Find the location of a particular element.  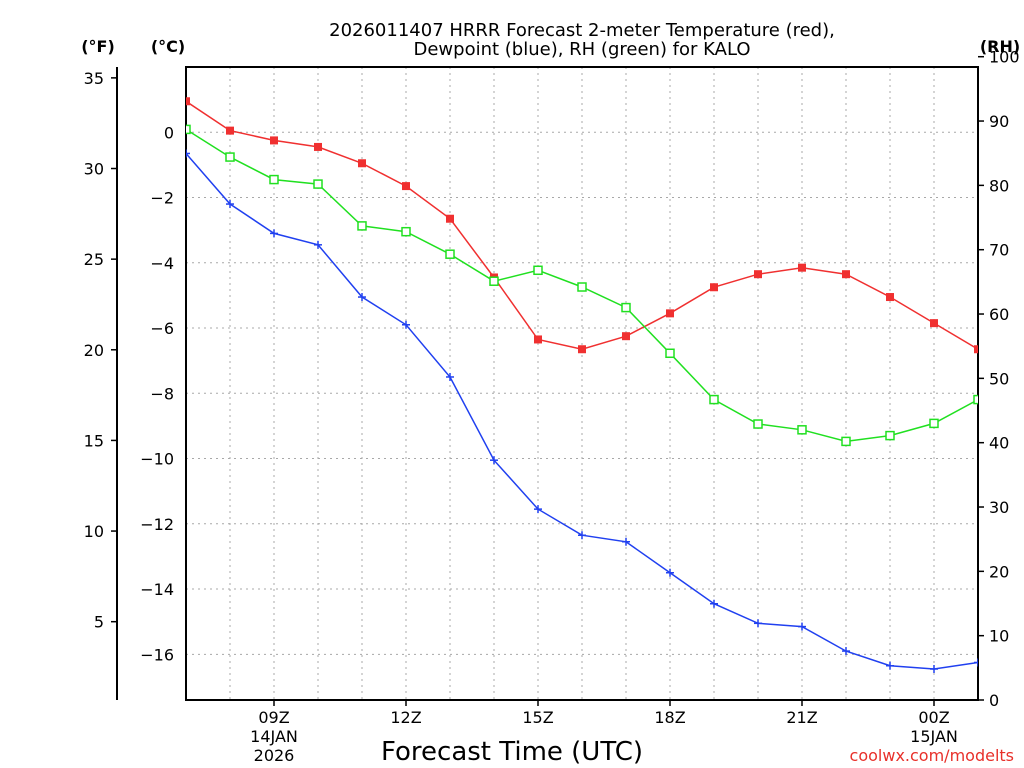

rh-tick-label: 60 is located at coordinates (999, 314).